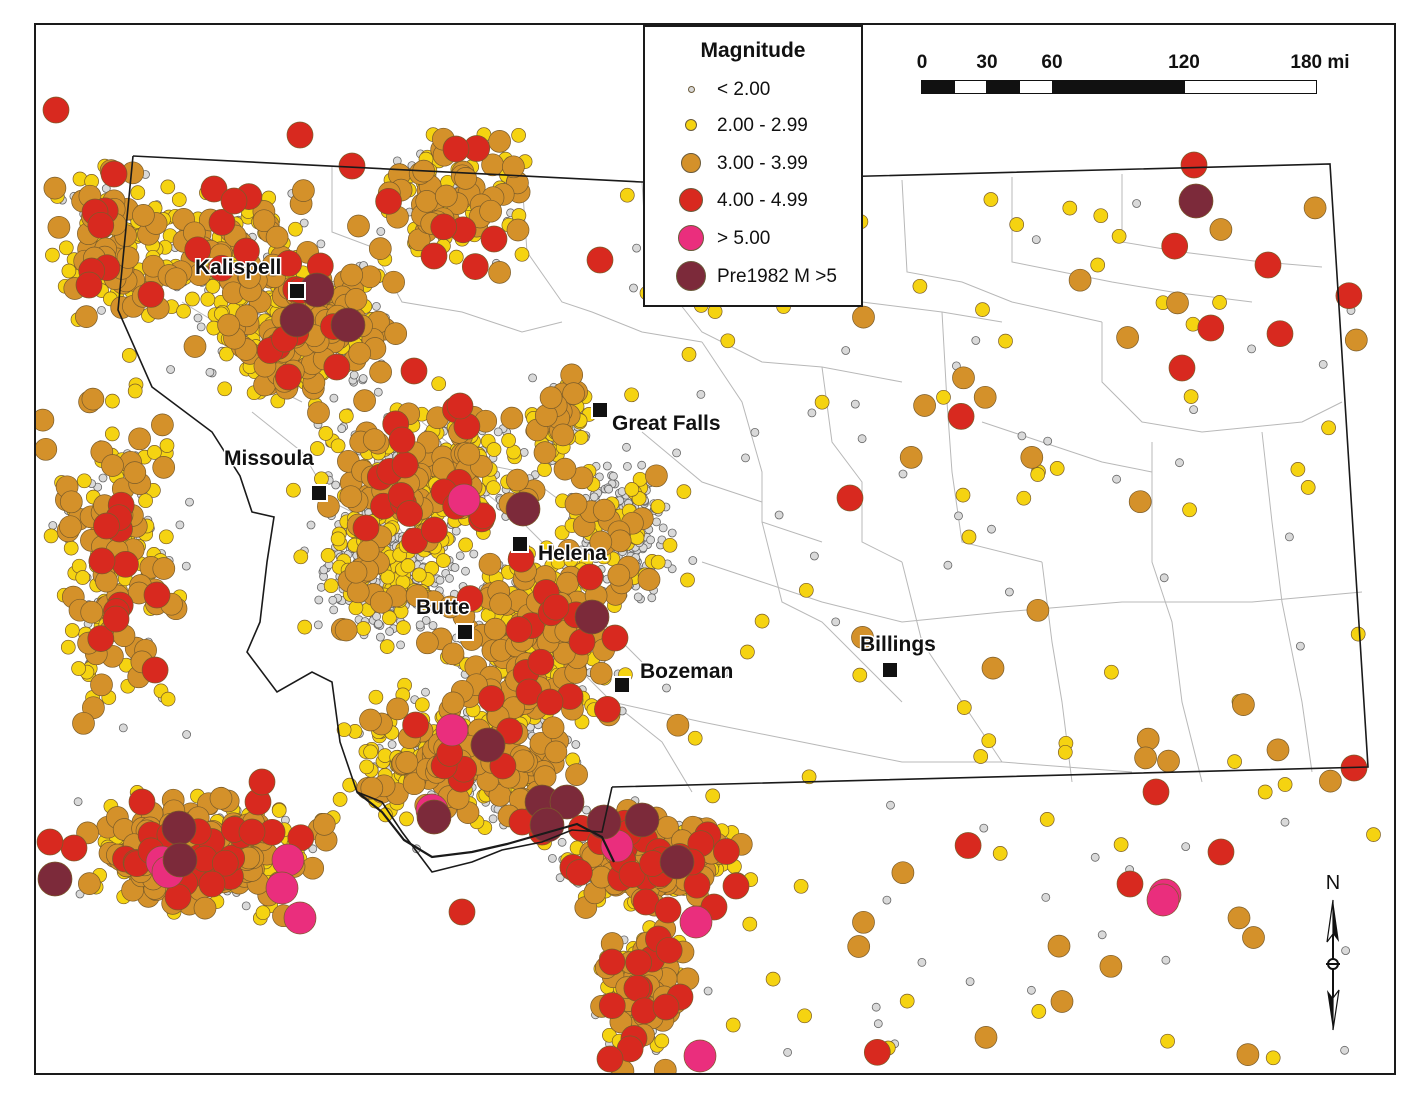  Describe the element at coordinates (753, 238) in the screenshot. I see `legend-row-m5: > 5.00` at that location.